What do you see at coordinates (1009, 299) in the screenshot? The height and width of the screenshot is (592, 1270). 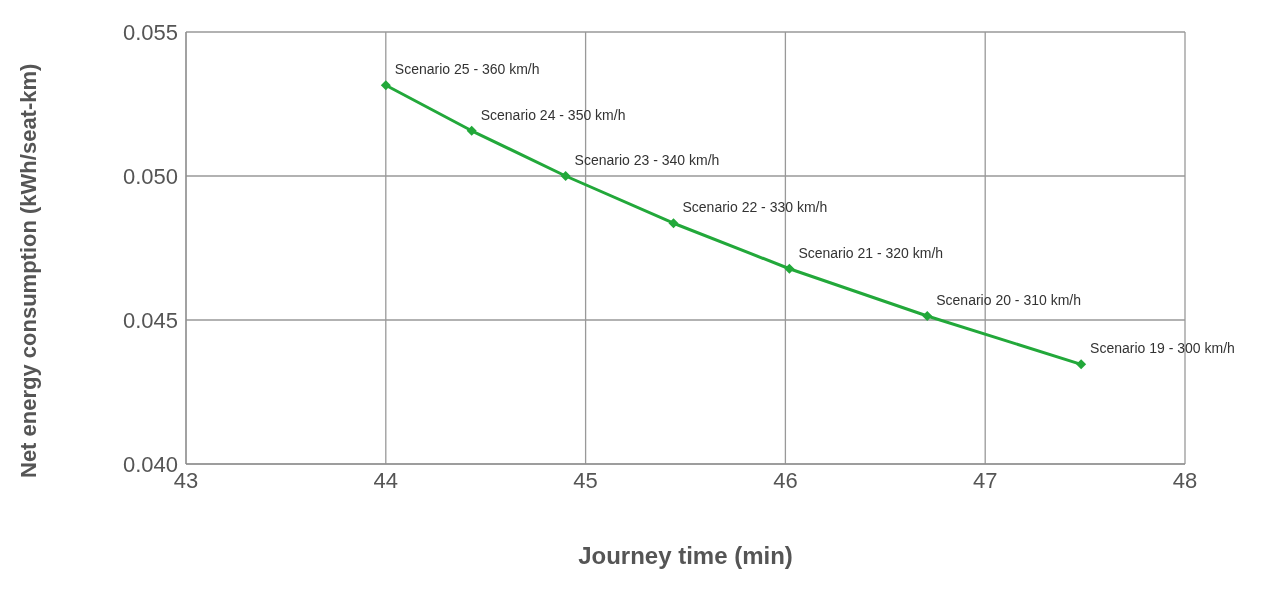 I see `annotation: Scenario 20 - 310 km/h` at bounding box center [1009, 299].